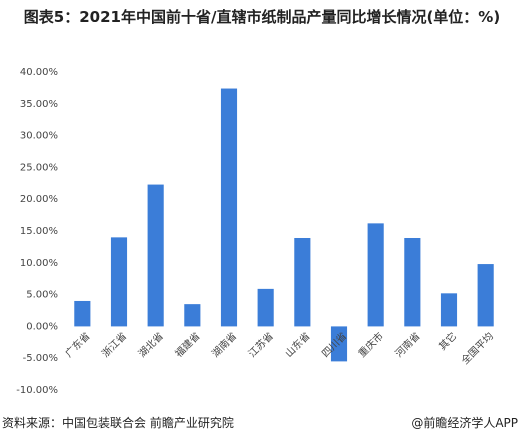 The height and width of the screenshot is (438, 524). I want to click on source-note: 资料来源：中国包装联合会 前瞻产业研究院, so click(118, 423).